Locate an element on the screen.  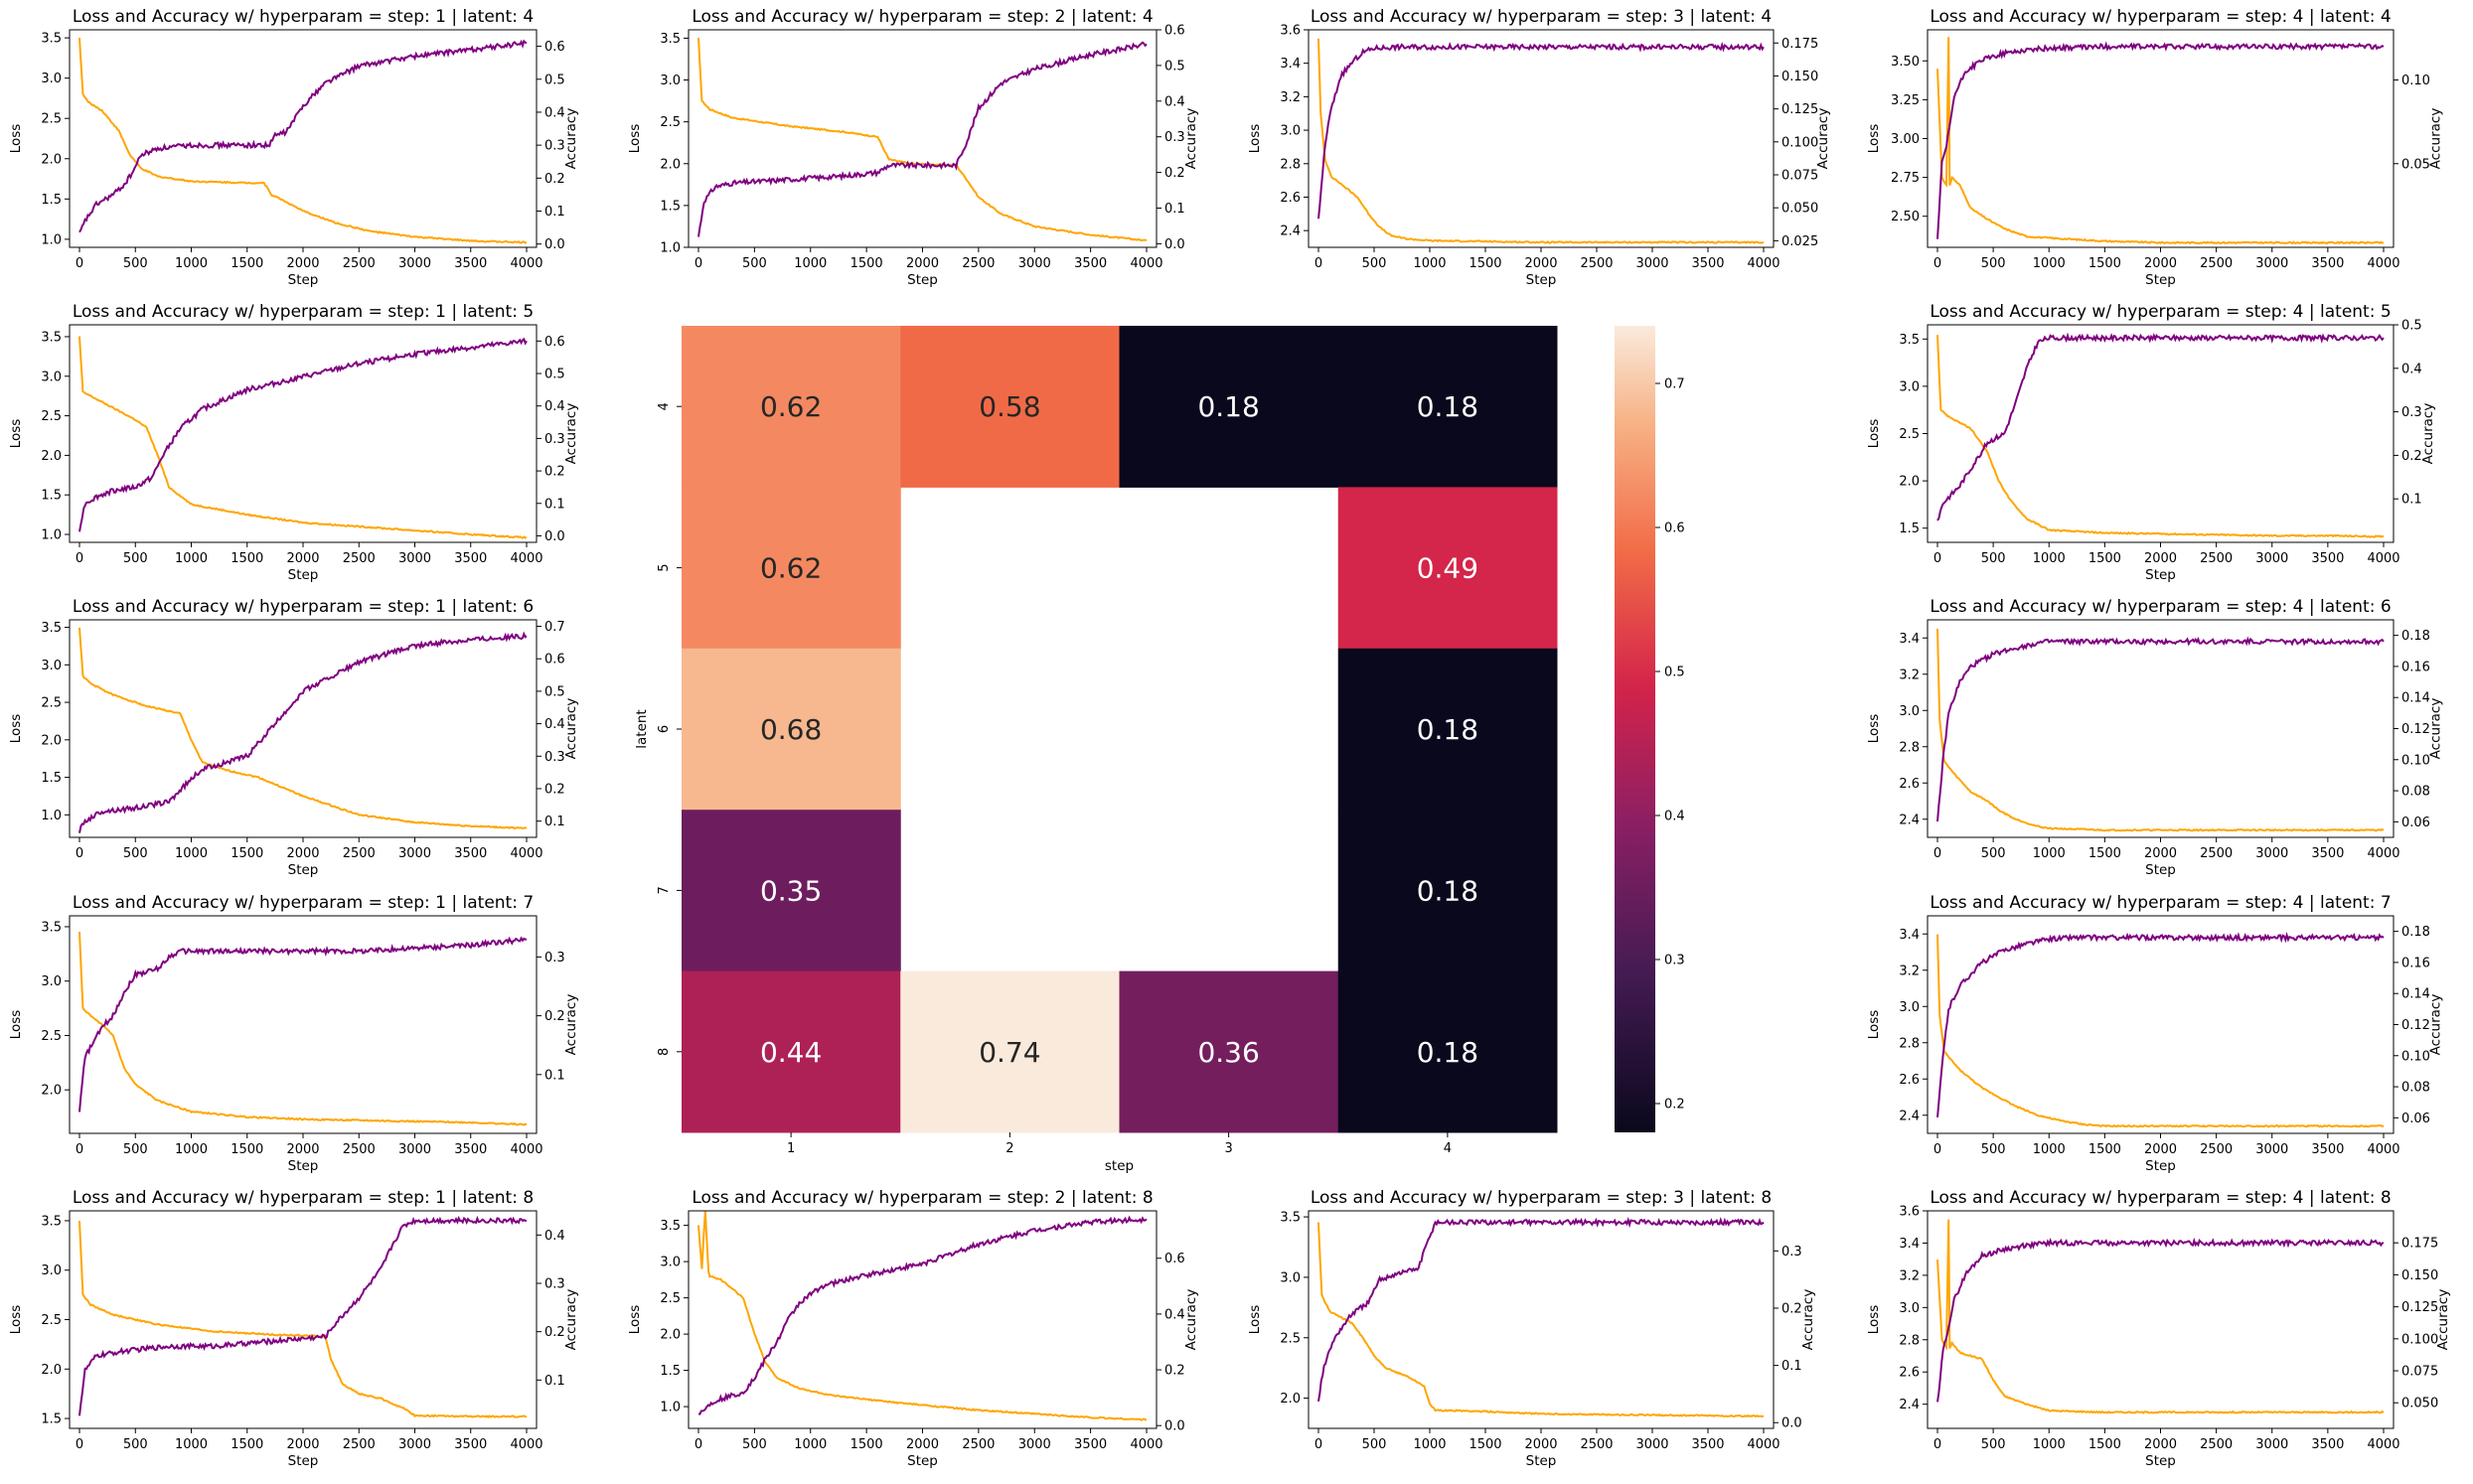
heatmap-cell-label: 0.35 is located at coordinates (791, 890).